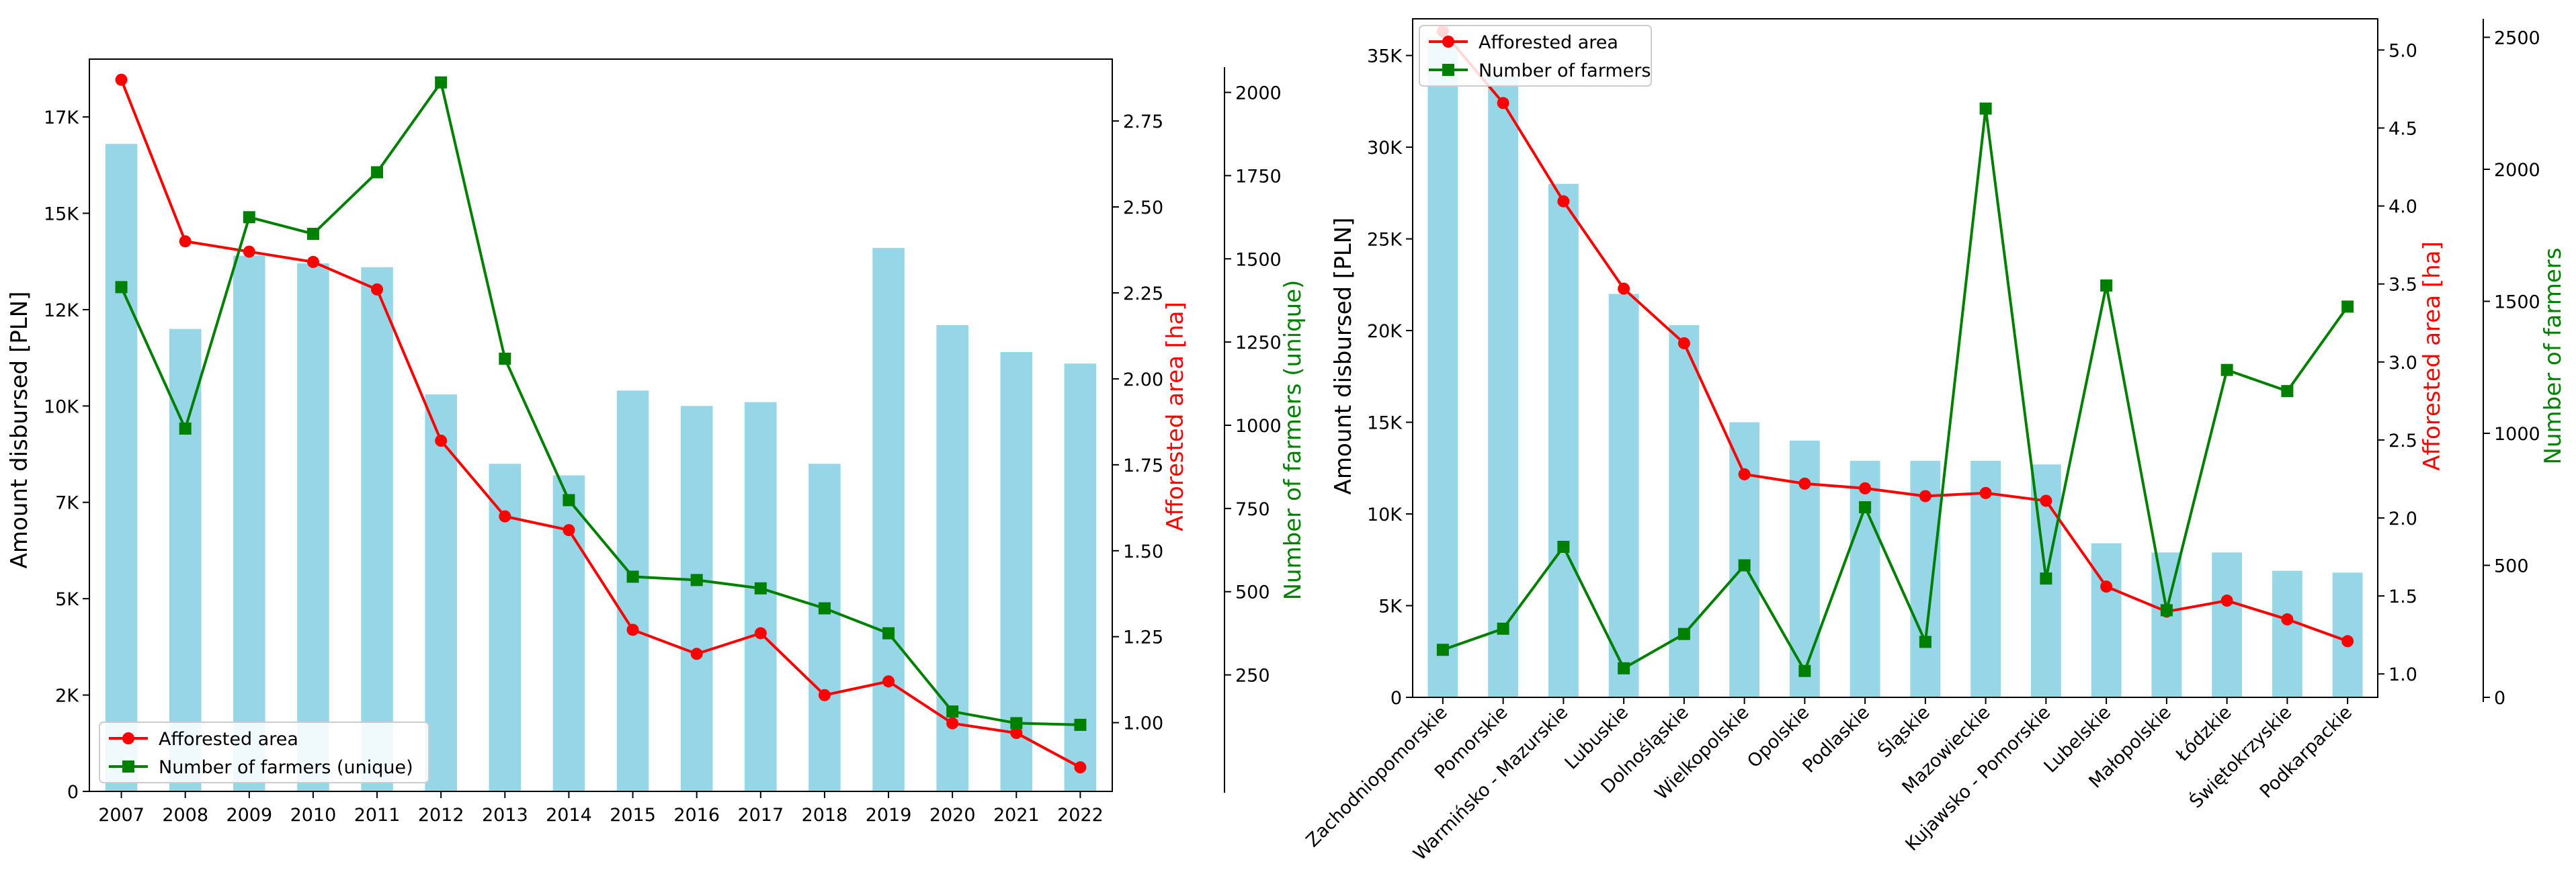 The image size is (2576, 870). Describe the element at coordinates (1535, 56) in the screenshot. I see `legend-box` at that location.